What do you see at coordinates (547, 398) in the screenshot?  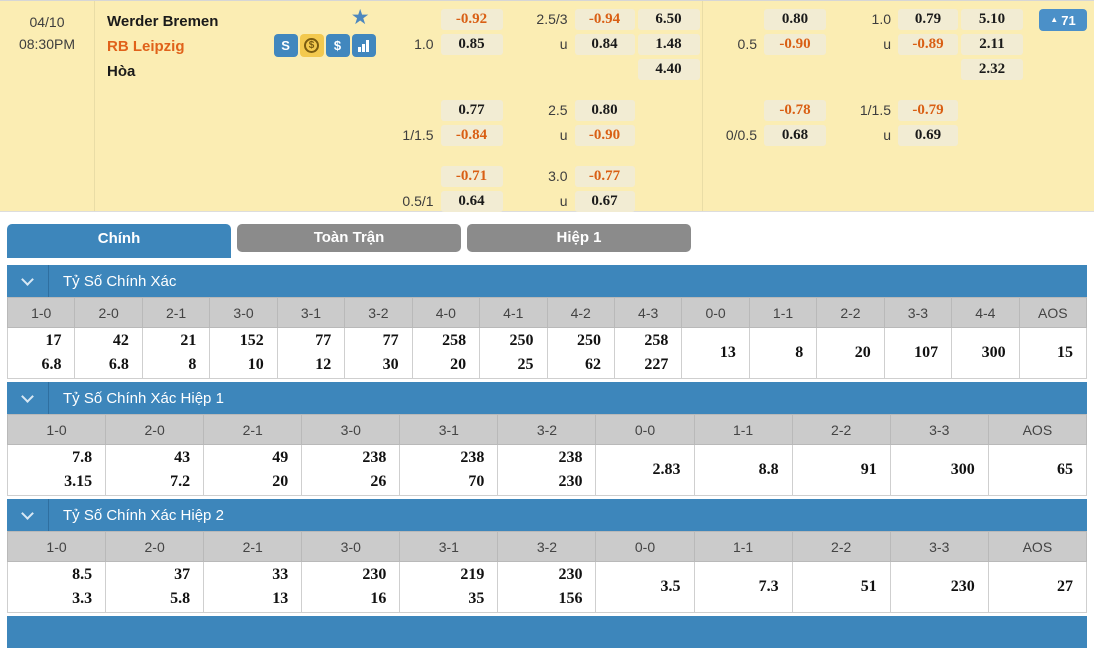 I see `section-header: Tỷ Số Chính Xác Hiệp 1` at bounding box center [547, 398].